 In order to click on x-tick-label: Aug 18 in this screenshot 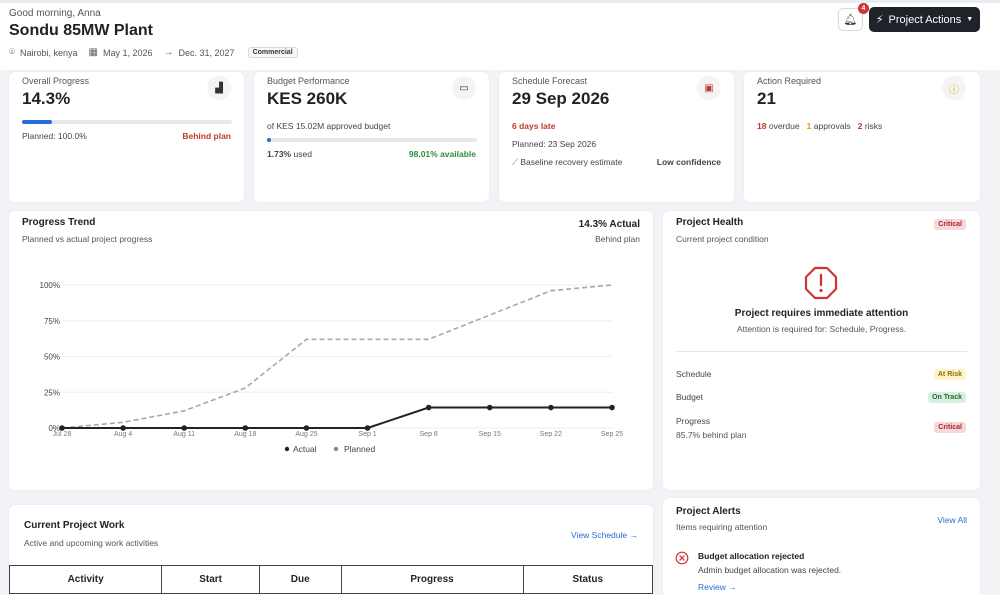, I will do `click(245, 434)`.